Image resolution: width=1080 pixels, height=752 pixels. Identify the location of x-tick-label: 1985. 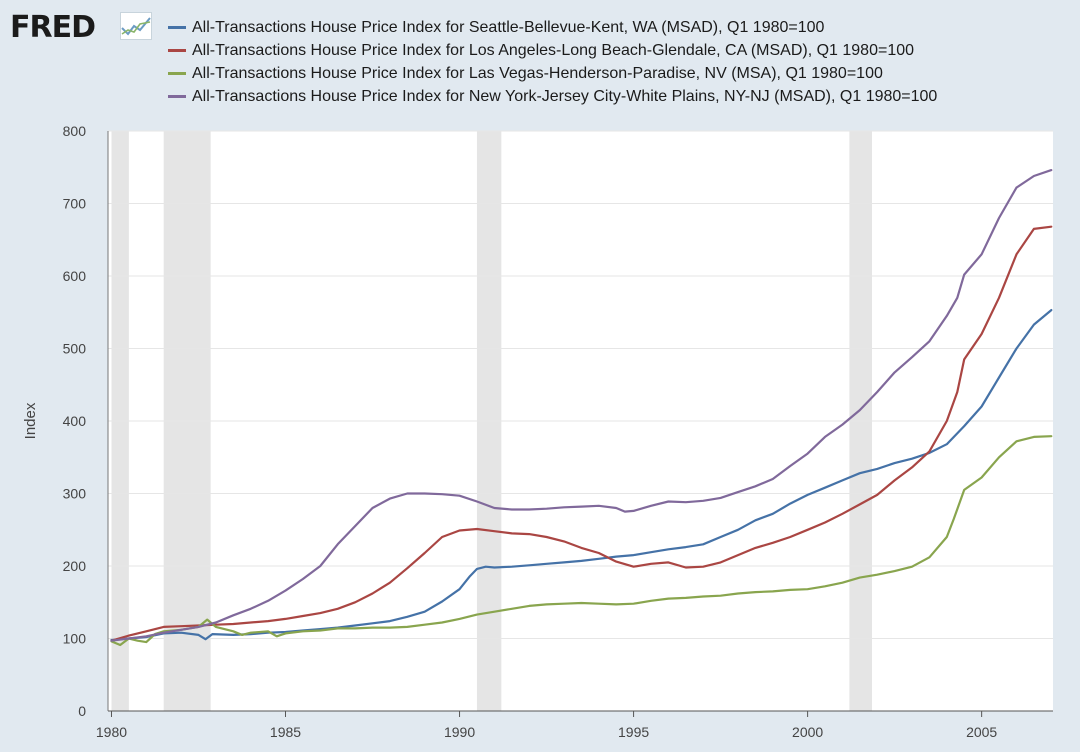
(285, 732).